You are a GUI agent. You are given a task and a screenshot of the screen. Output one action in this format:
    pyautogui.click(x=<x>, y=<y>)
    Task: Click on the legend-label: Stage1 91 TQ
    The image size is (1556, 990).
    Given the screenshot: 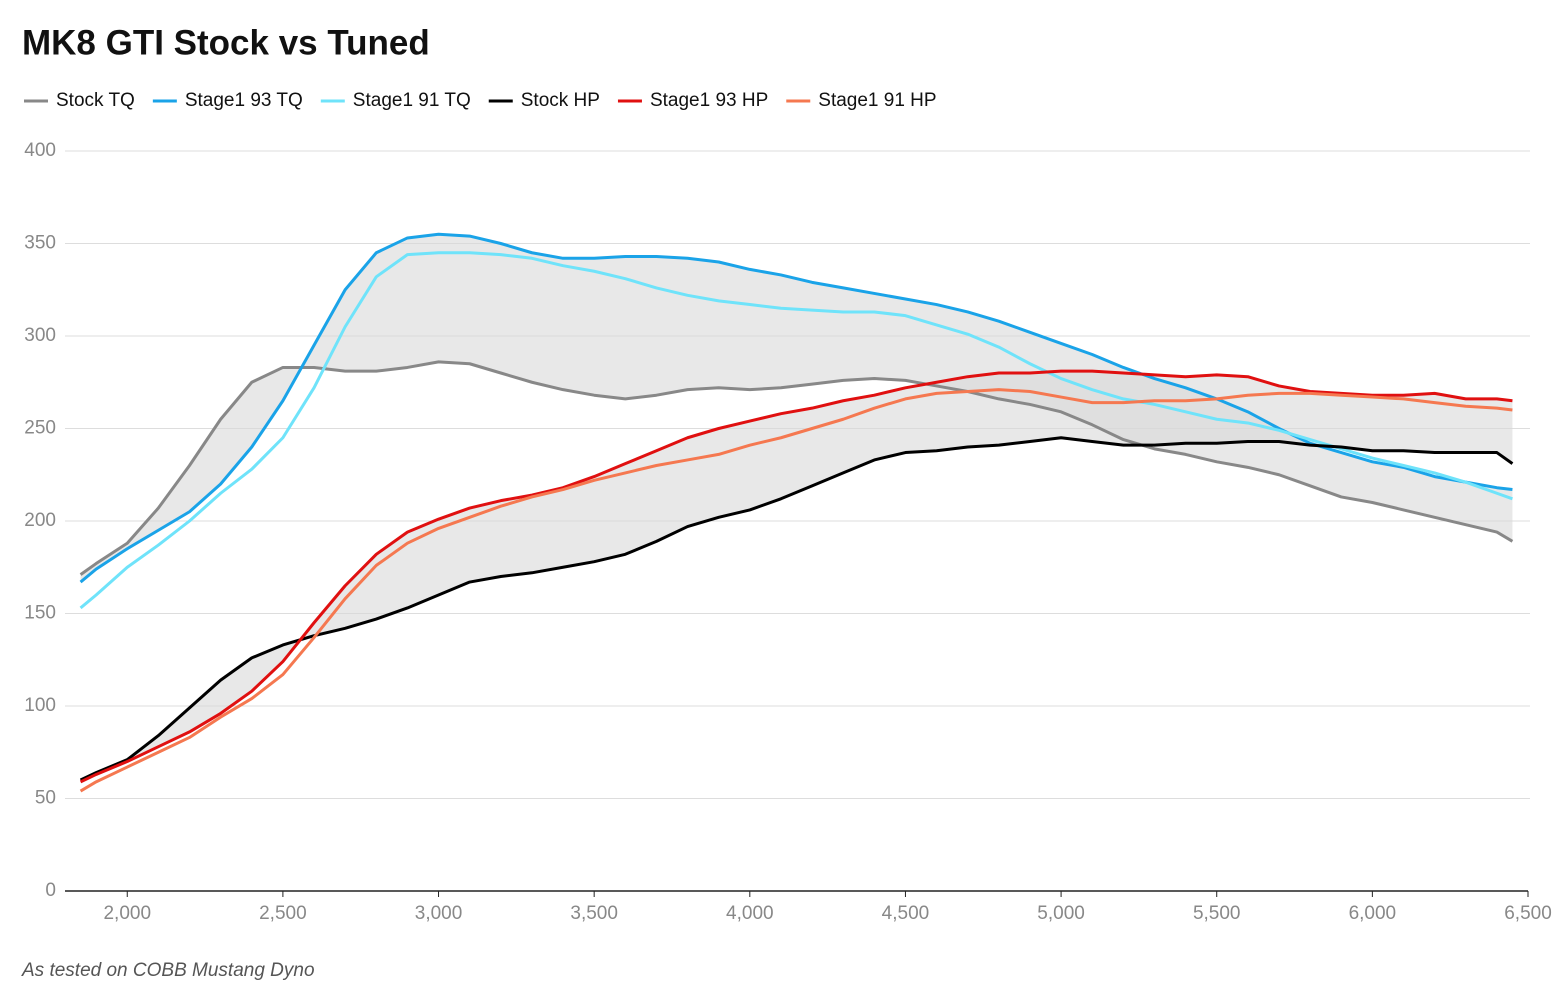 What is the action you would take?
    pyautogui.click(x=412, y=100)
    